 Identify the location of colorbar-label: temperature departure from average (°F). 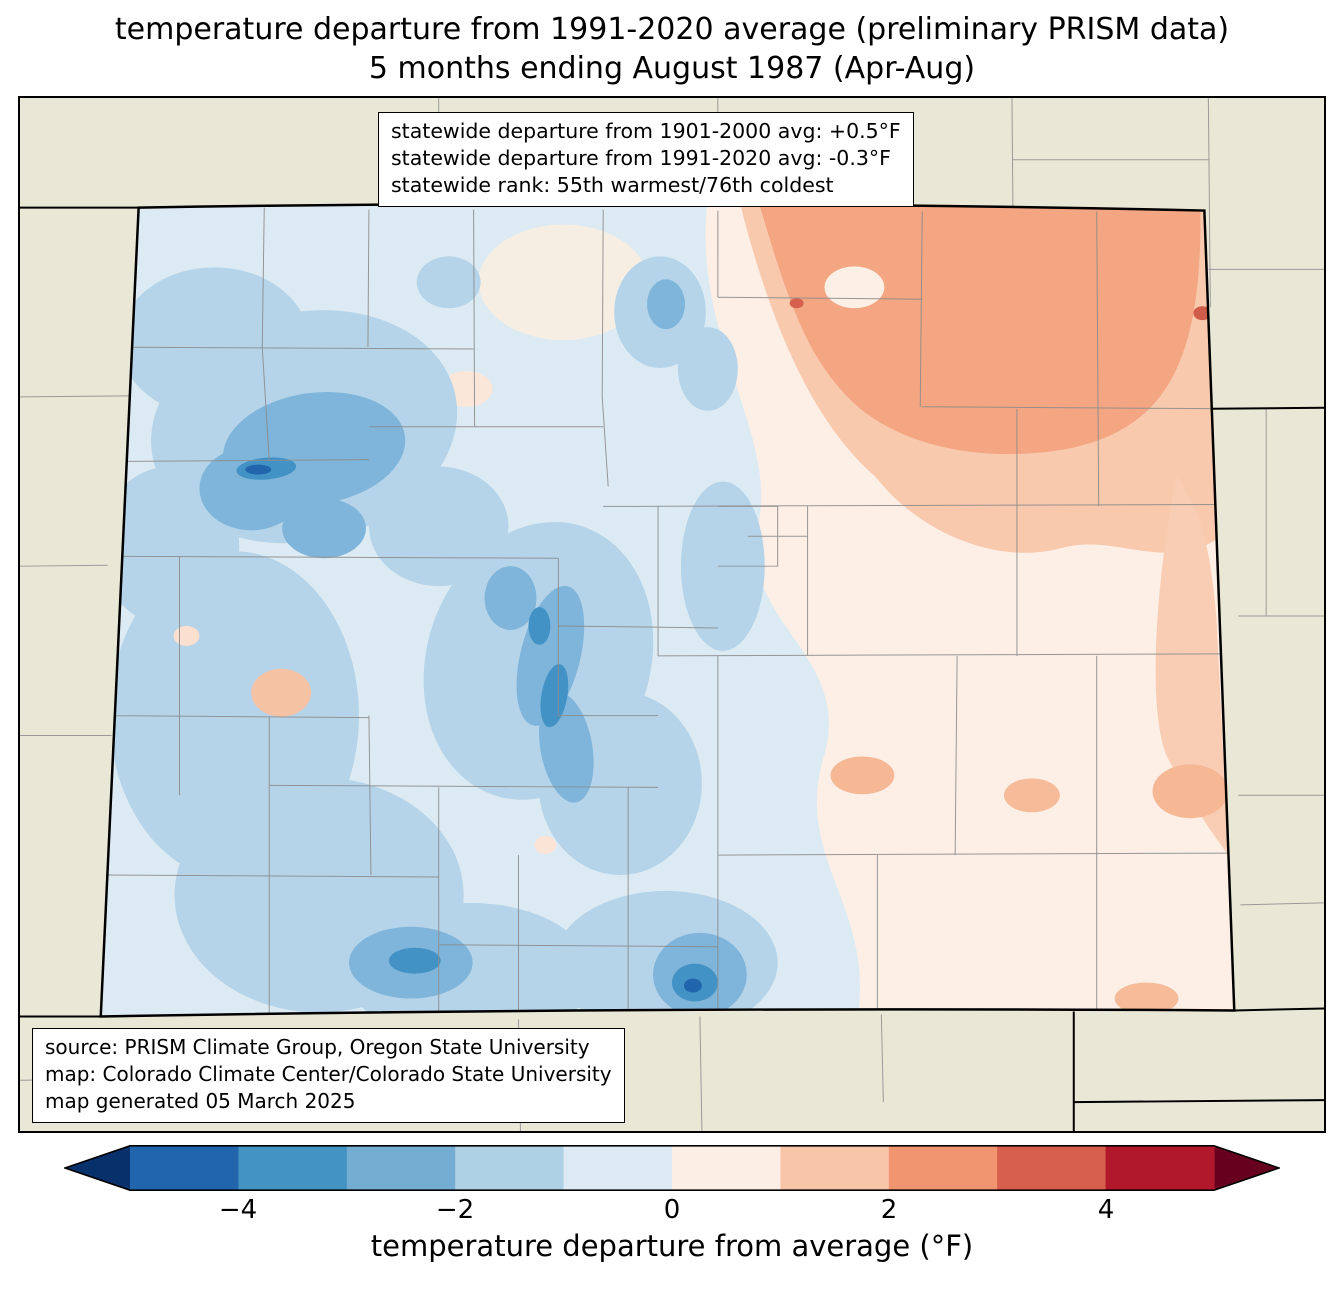
(672, 1246).